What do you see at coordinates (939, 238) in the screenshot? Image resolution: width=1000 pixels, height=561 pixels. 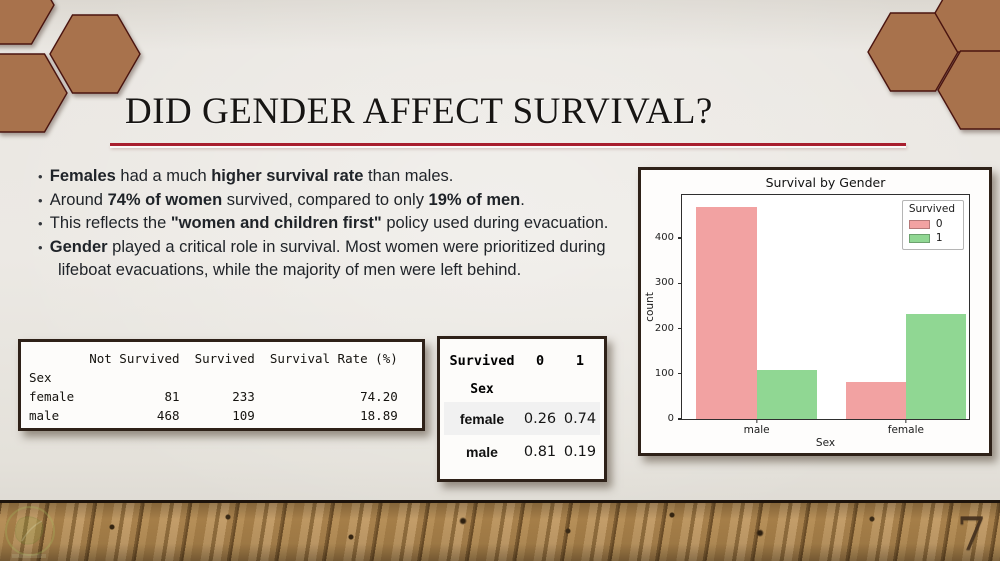 I see `legend-label: 1` at bounding box center [939, 238].